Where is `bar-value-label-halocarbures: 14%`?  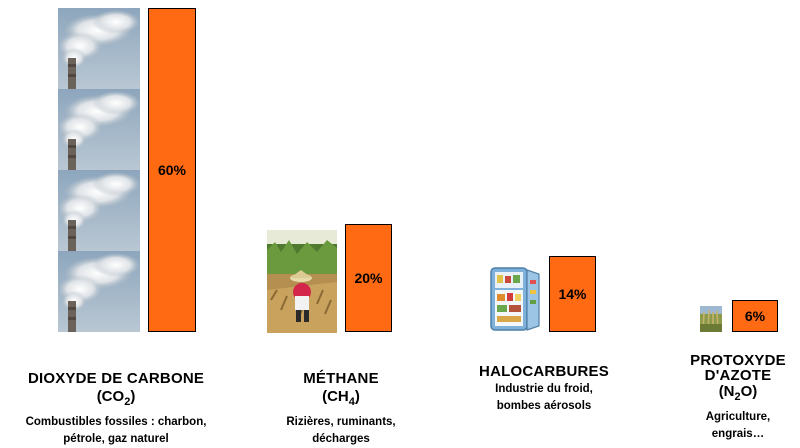 bar-value-label-halocarbures: 14% is located at coordinates (572, 294).